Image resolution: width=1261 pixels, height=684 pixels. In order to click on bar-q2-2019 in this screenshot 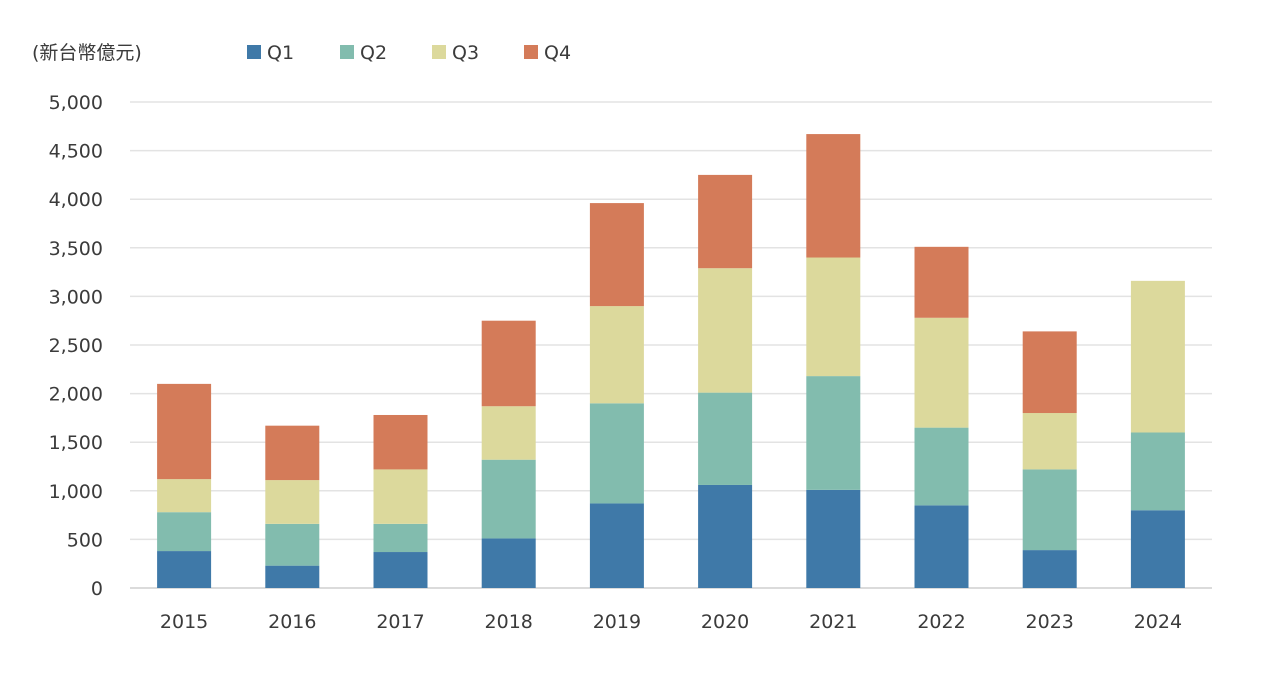, I will do `click(616, 453)`.